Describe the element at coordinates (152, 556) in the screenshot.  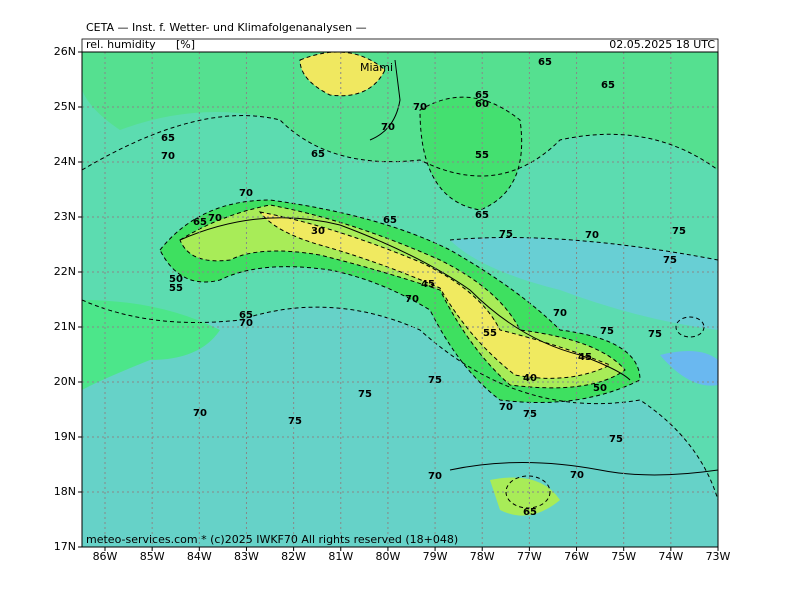
I see `lon-label: 85W` at that location.